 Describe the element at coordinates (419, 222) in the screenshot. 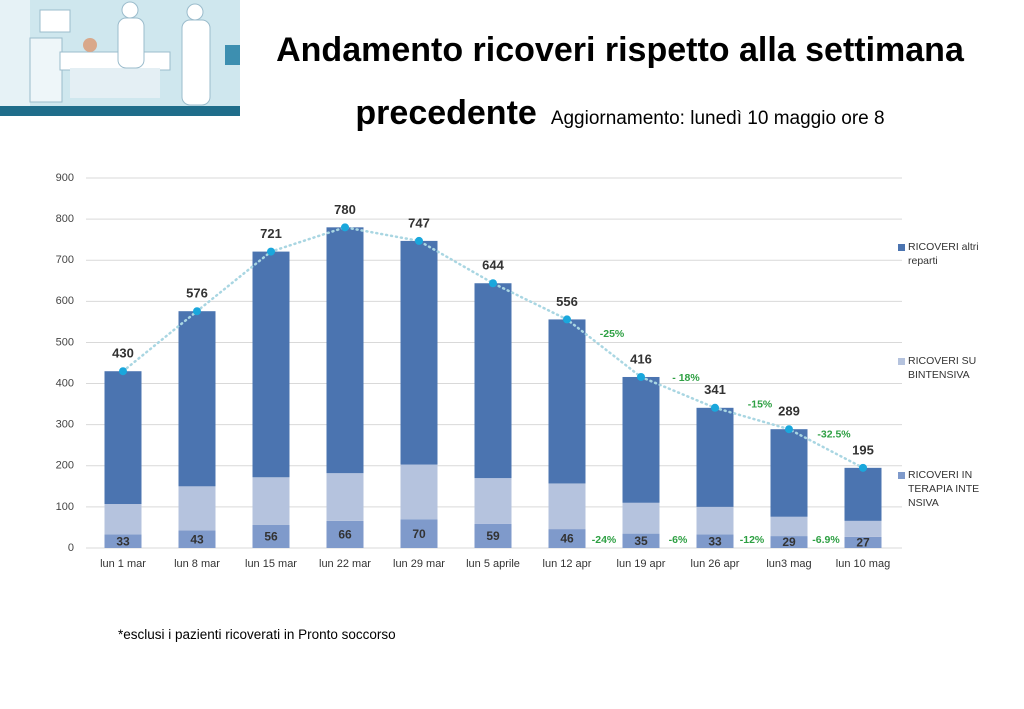

I see `total-label: 747` at that location.